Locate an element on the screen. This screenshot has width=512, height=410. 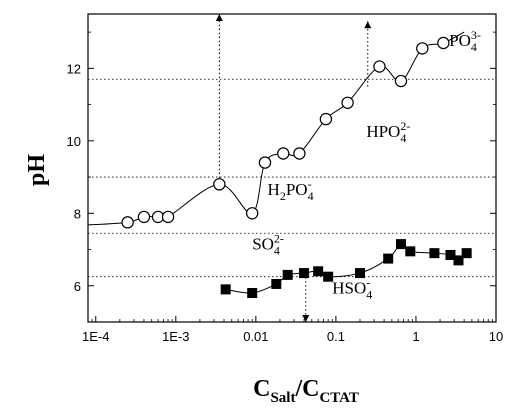
x-axis-label-part: C is located at coordinates (261, 389).